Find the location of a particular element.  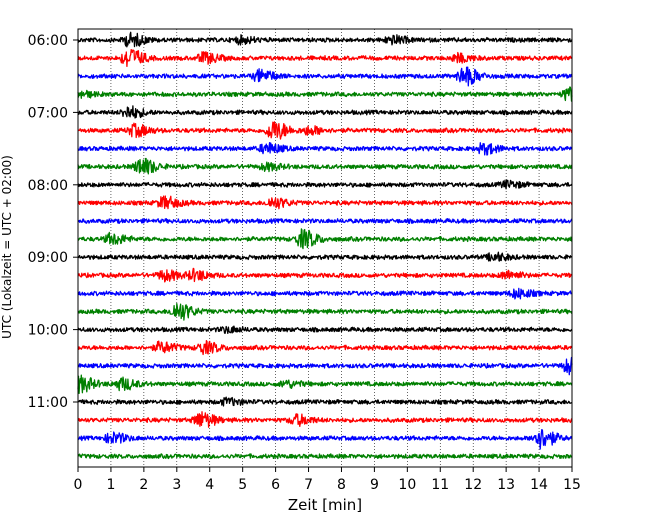

y-tick-label: 07:00 is located at coordinates (48, 113).